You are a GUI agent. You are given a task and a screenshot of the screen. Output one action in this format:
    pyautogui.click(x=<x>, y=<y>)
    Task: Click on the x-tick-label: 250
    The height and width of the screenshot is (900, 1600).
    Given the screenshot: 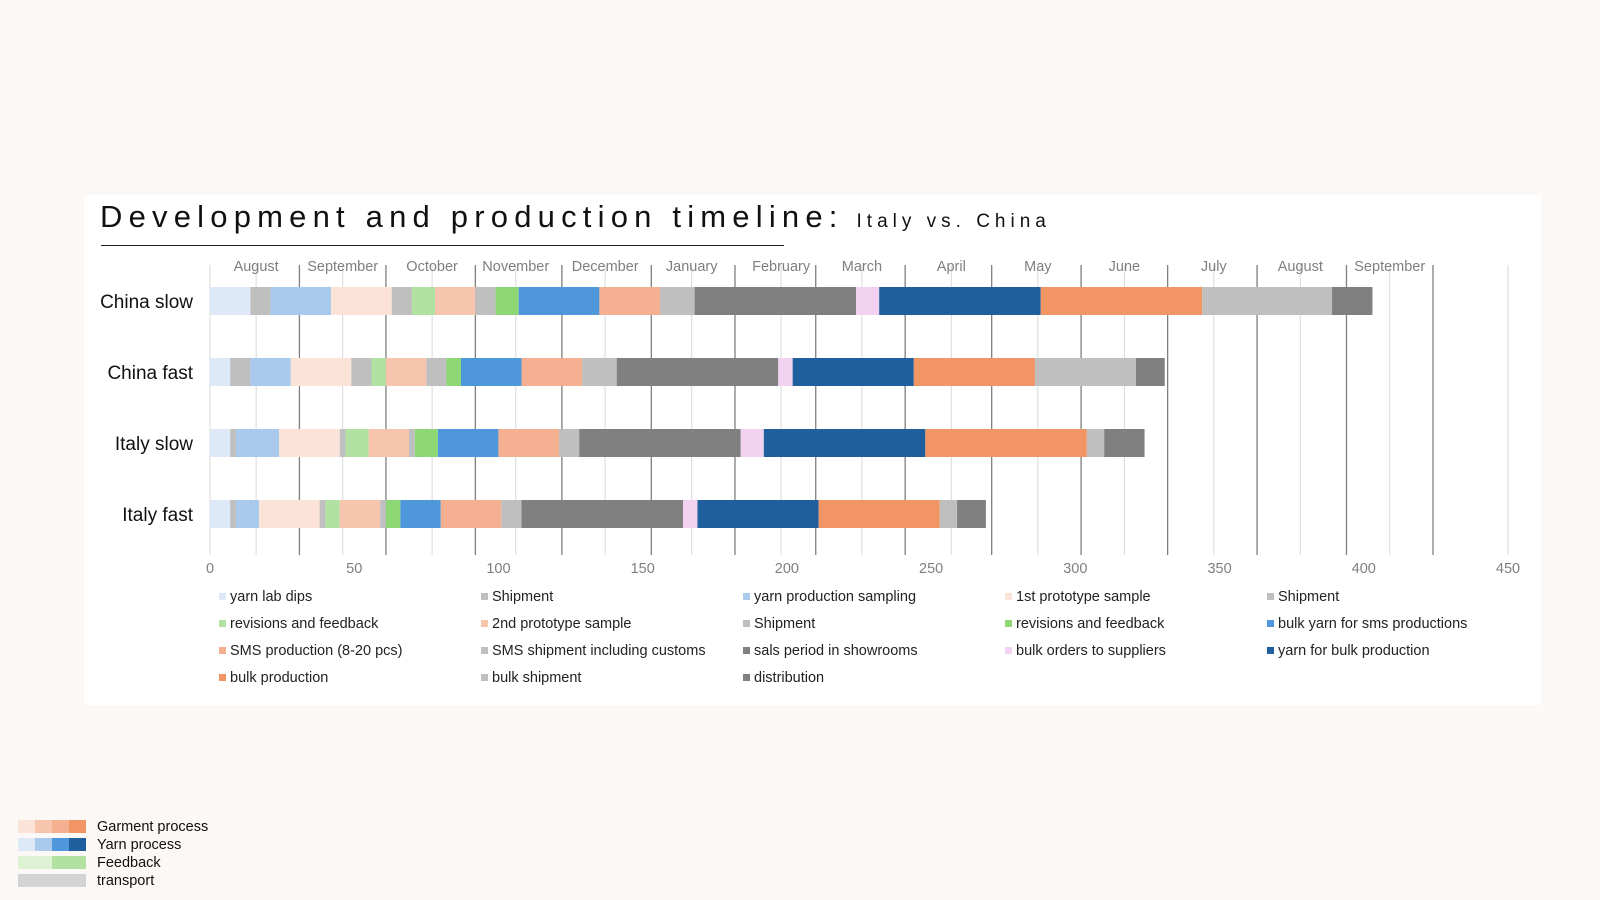 What is the action you would take?
    pyautogui.click(x=931, y=569)
    